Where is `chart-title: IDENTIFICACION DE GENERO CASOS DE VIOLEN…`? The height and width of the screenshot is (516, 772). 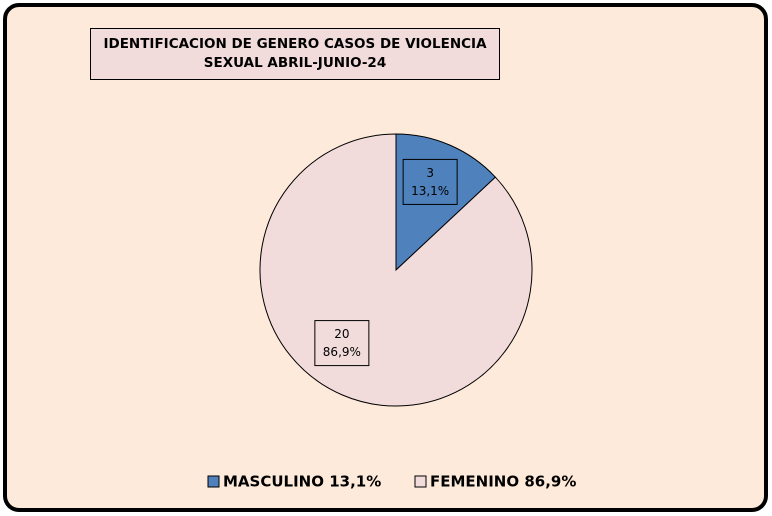
chart-title: IDENTIFICACION DE GENERO CASOS DE VIOLEN… is located at coordinates (295, 53).